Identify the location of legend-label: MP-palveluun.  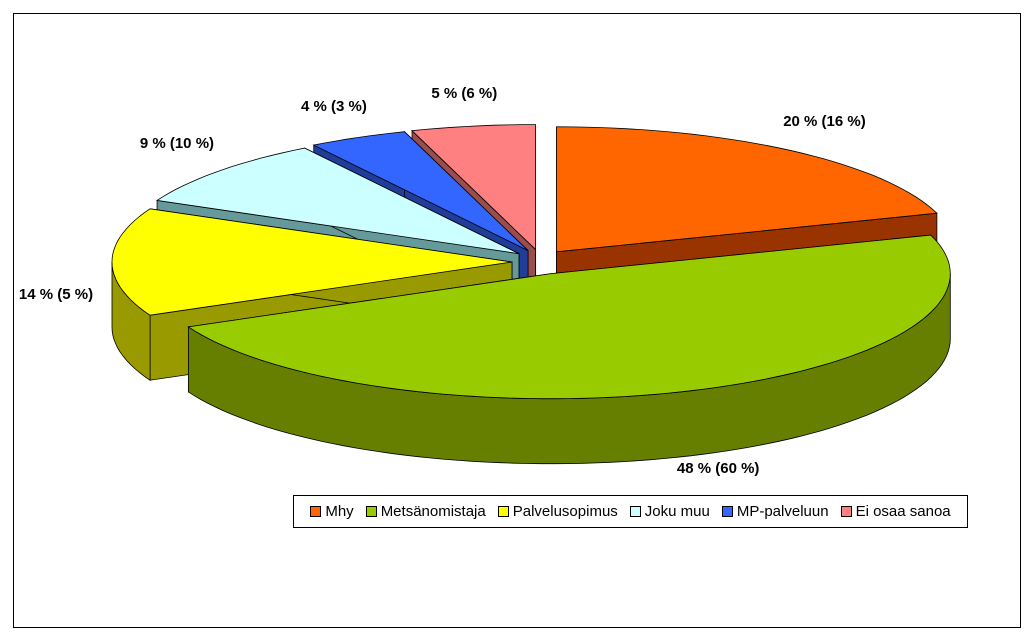
(782, 511).